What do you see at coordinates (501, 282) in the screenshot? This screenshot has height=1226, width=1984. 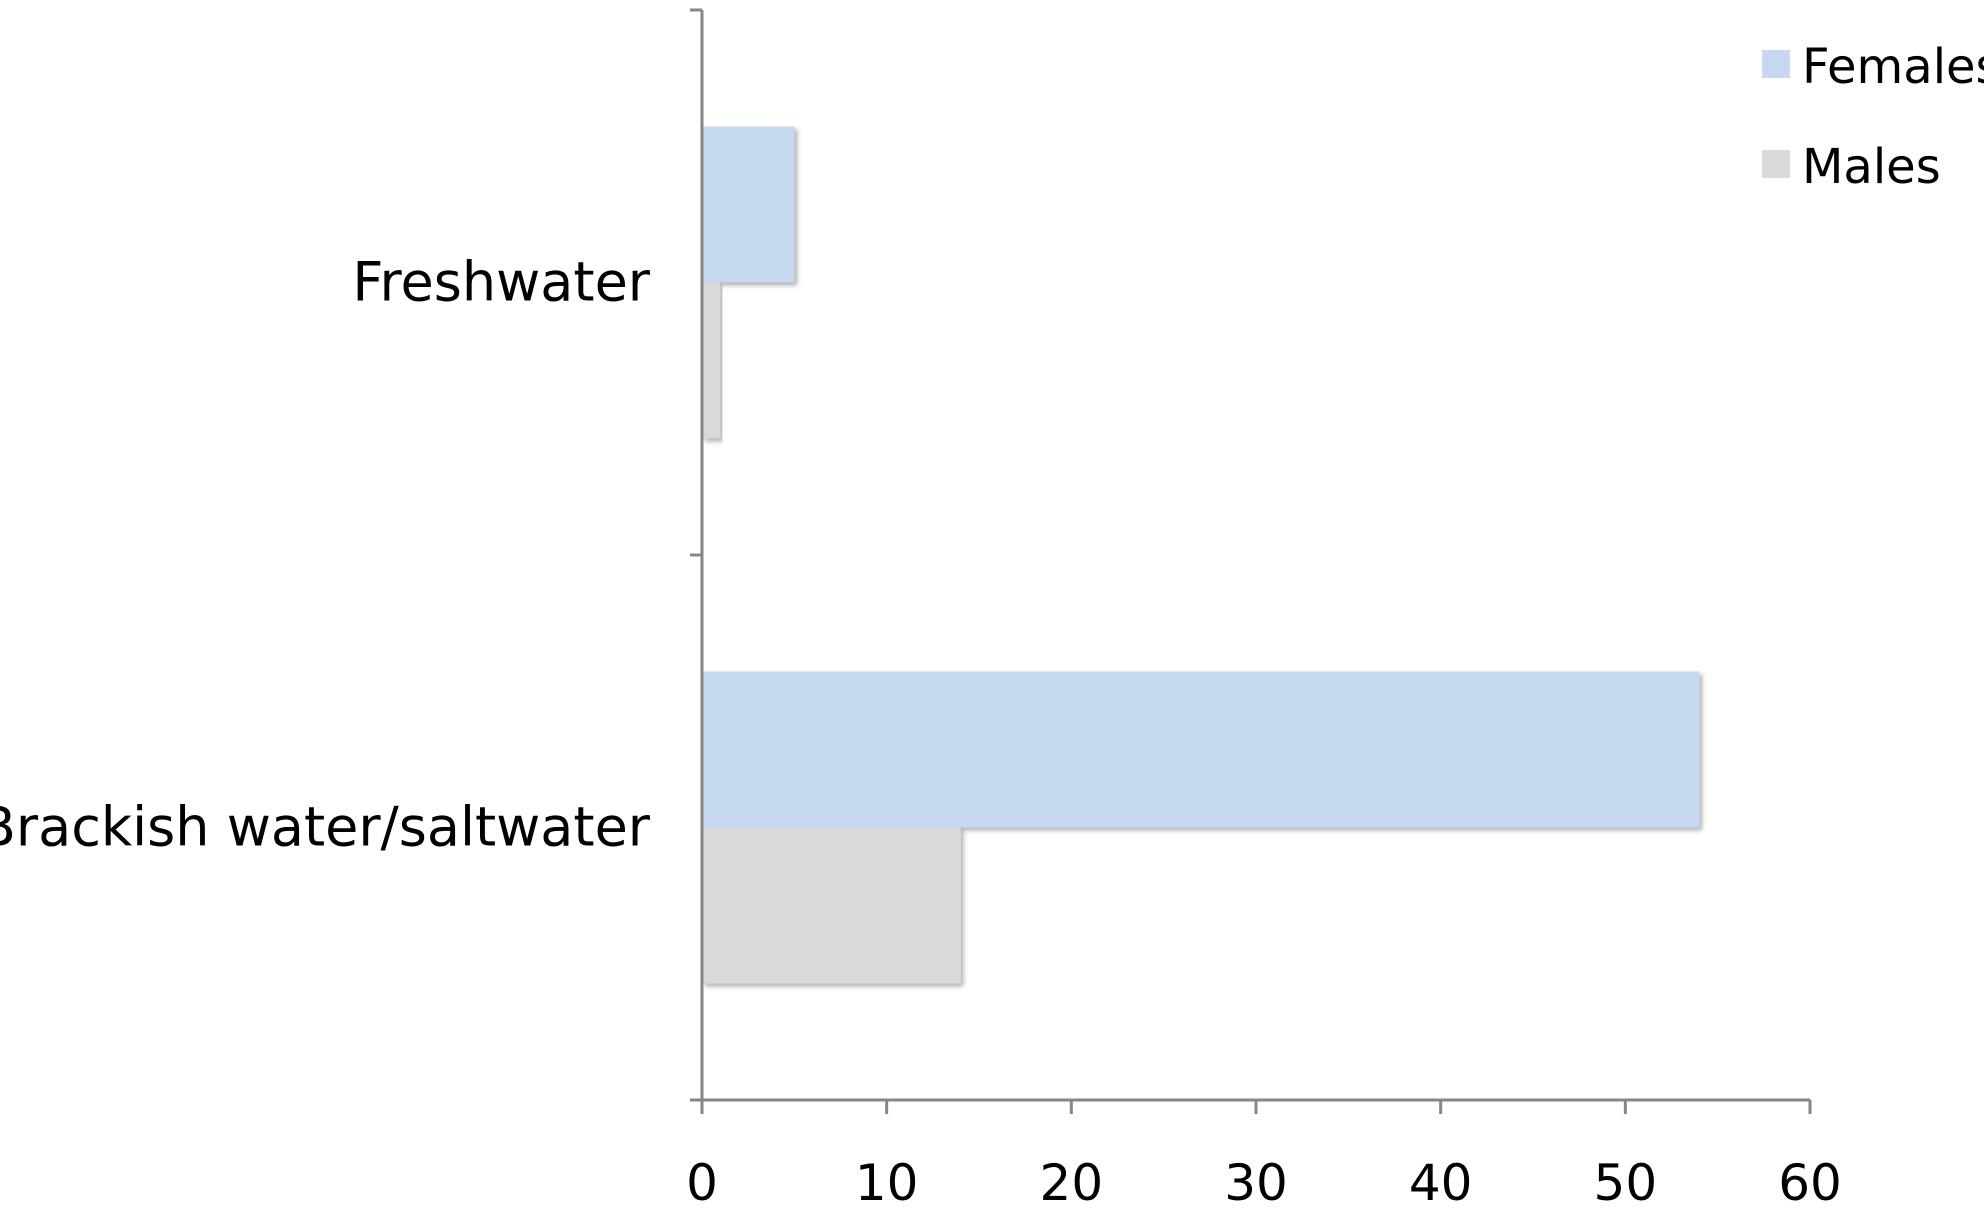 I see `category-label: Freshwater` at bounding box center [501, 282].